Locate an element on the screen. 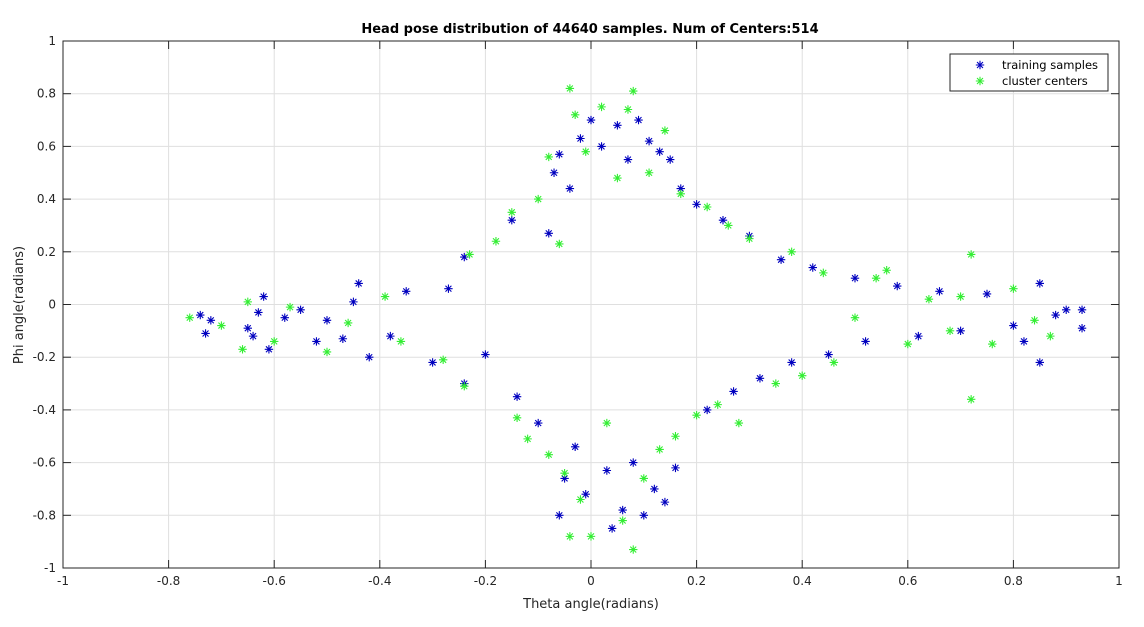  legend: training samples cluster centers is located at coordinates (1029, 72).